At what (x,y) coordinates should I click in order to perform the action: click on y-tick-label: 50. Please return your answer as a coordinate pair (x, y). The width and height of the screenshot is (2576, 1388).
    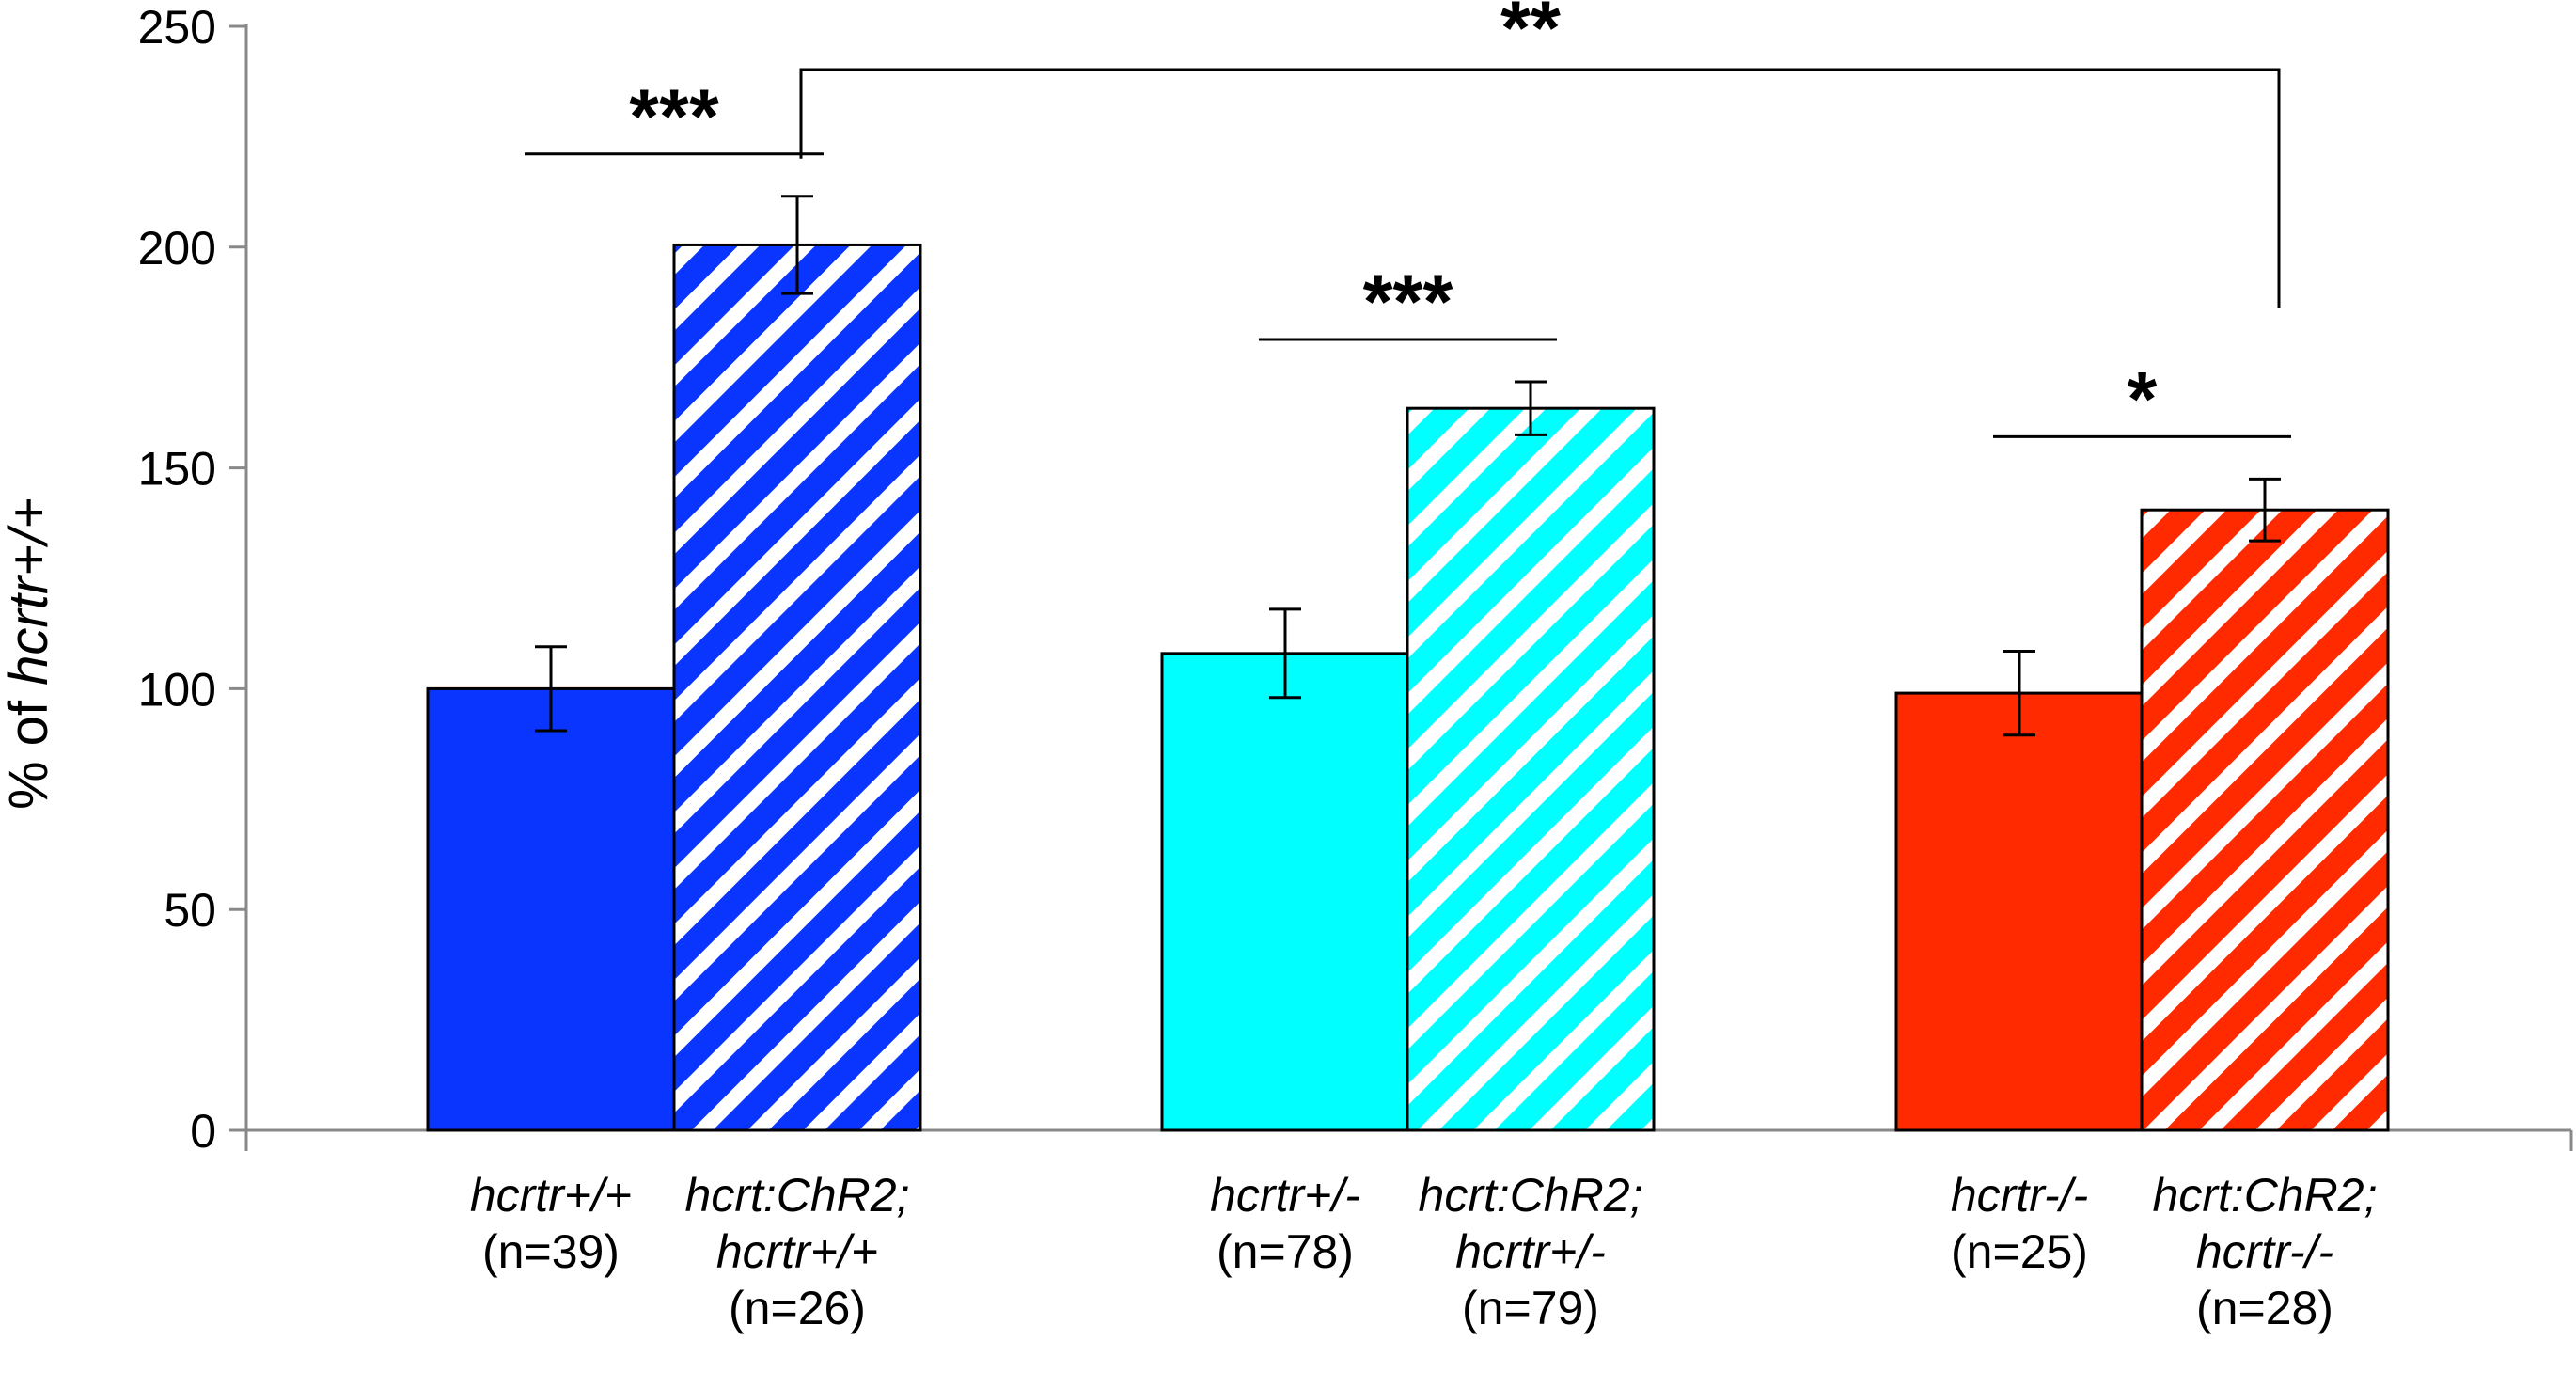
    Looking at the image, I should click on (190, 910).